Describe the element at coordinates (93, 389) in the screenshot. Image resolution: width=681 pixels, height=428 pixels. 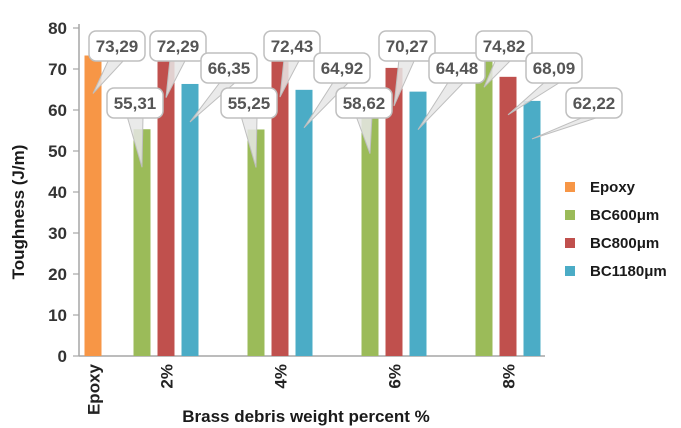
I see `x-category-label: Epoxy` at that location.